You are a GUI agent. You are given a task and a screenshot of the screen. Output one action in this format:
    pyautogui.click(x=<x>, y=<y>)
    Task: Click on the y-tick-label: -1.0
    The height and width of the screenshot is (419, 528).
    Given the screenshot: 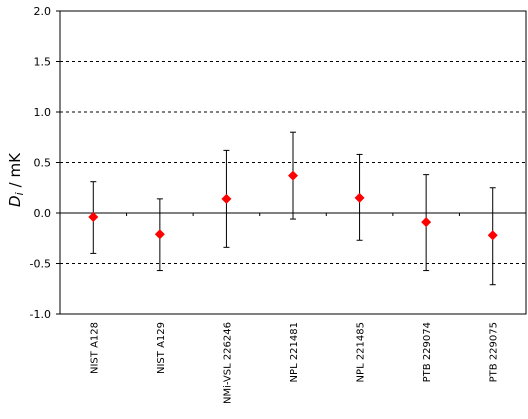 What is the action you would take?
    pyautogui.click(x=40, y=314)
    